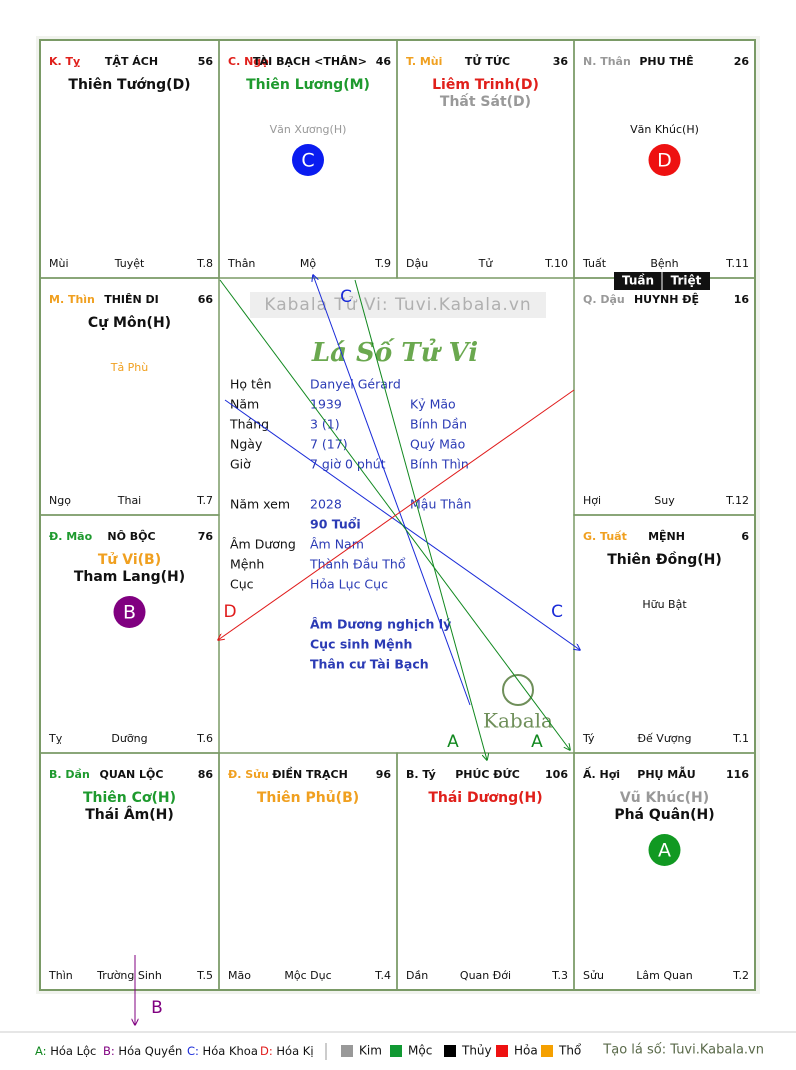  Describe the element at coordinates (206, 536) in the screenshot. I see `palace-number: 76` at that location.